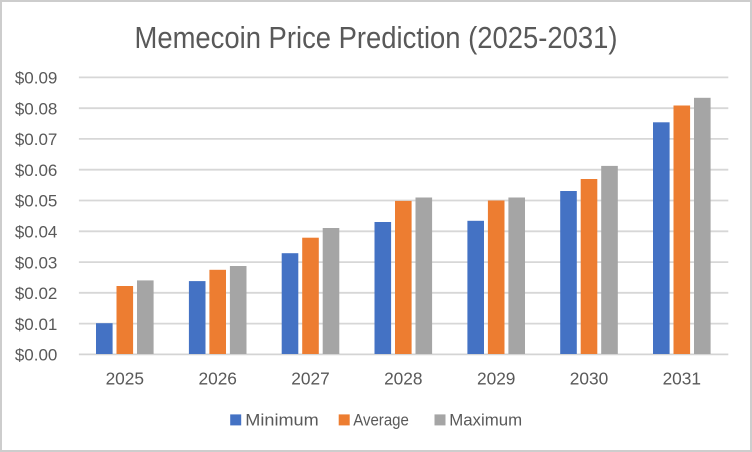  What do you see at coordinates (496, 379) in the screenshot?
I see `svg-text: 2029` at bounding box center [496, 379].